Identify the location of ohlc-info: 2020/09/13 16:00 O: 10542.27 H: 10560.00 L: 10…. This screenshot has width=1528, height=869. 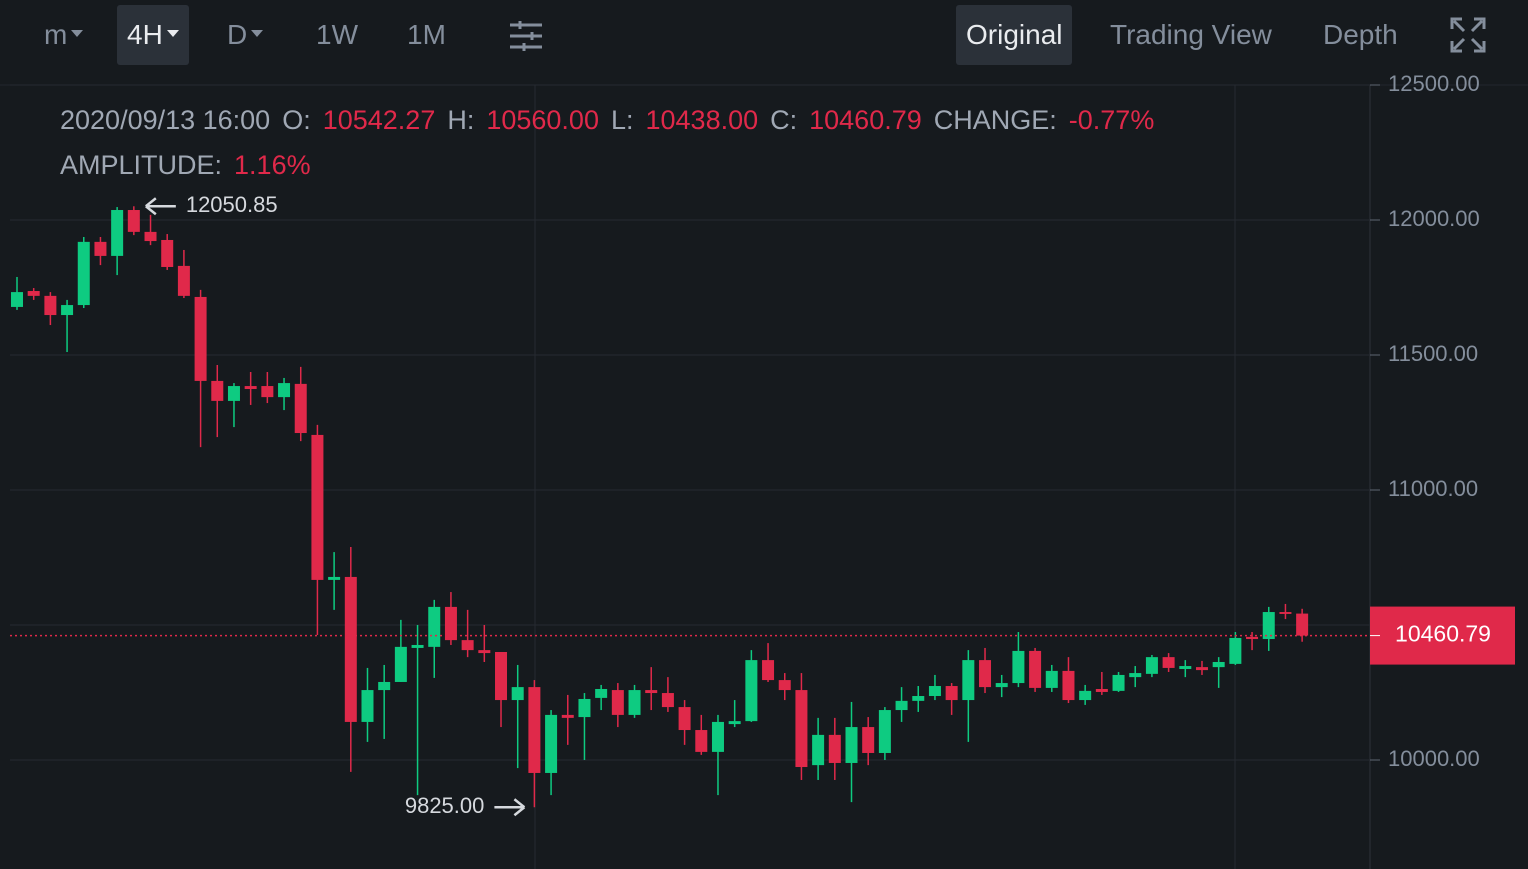
(613, 143).